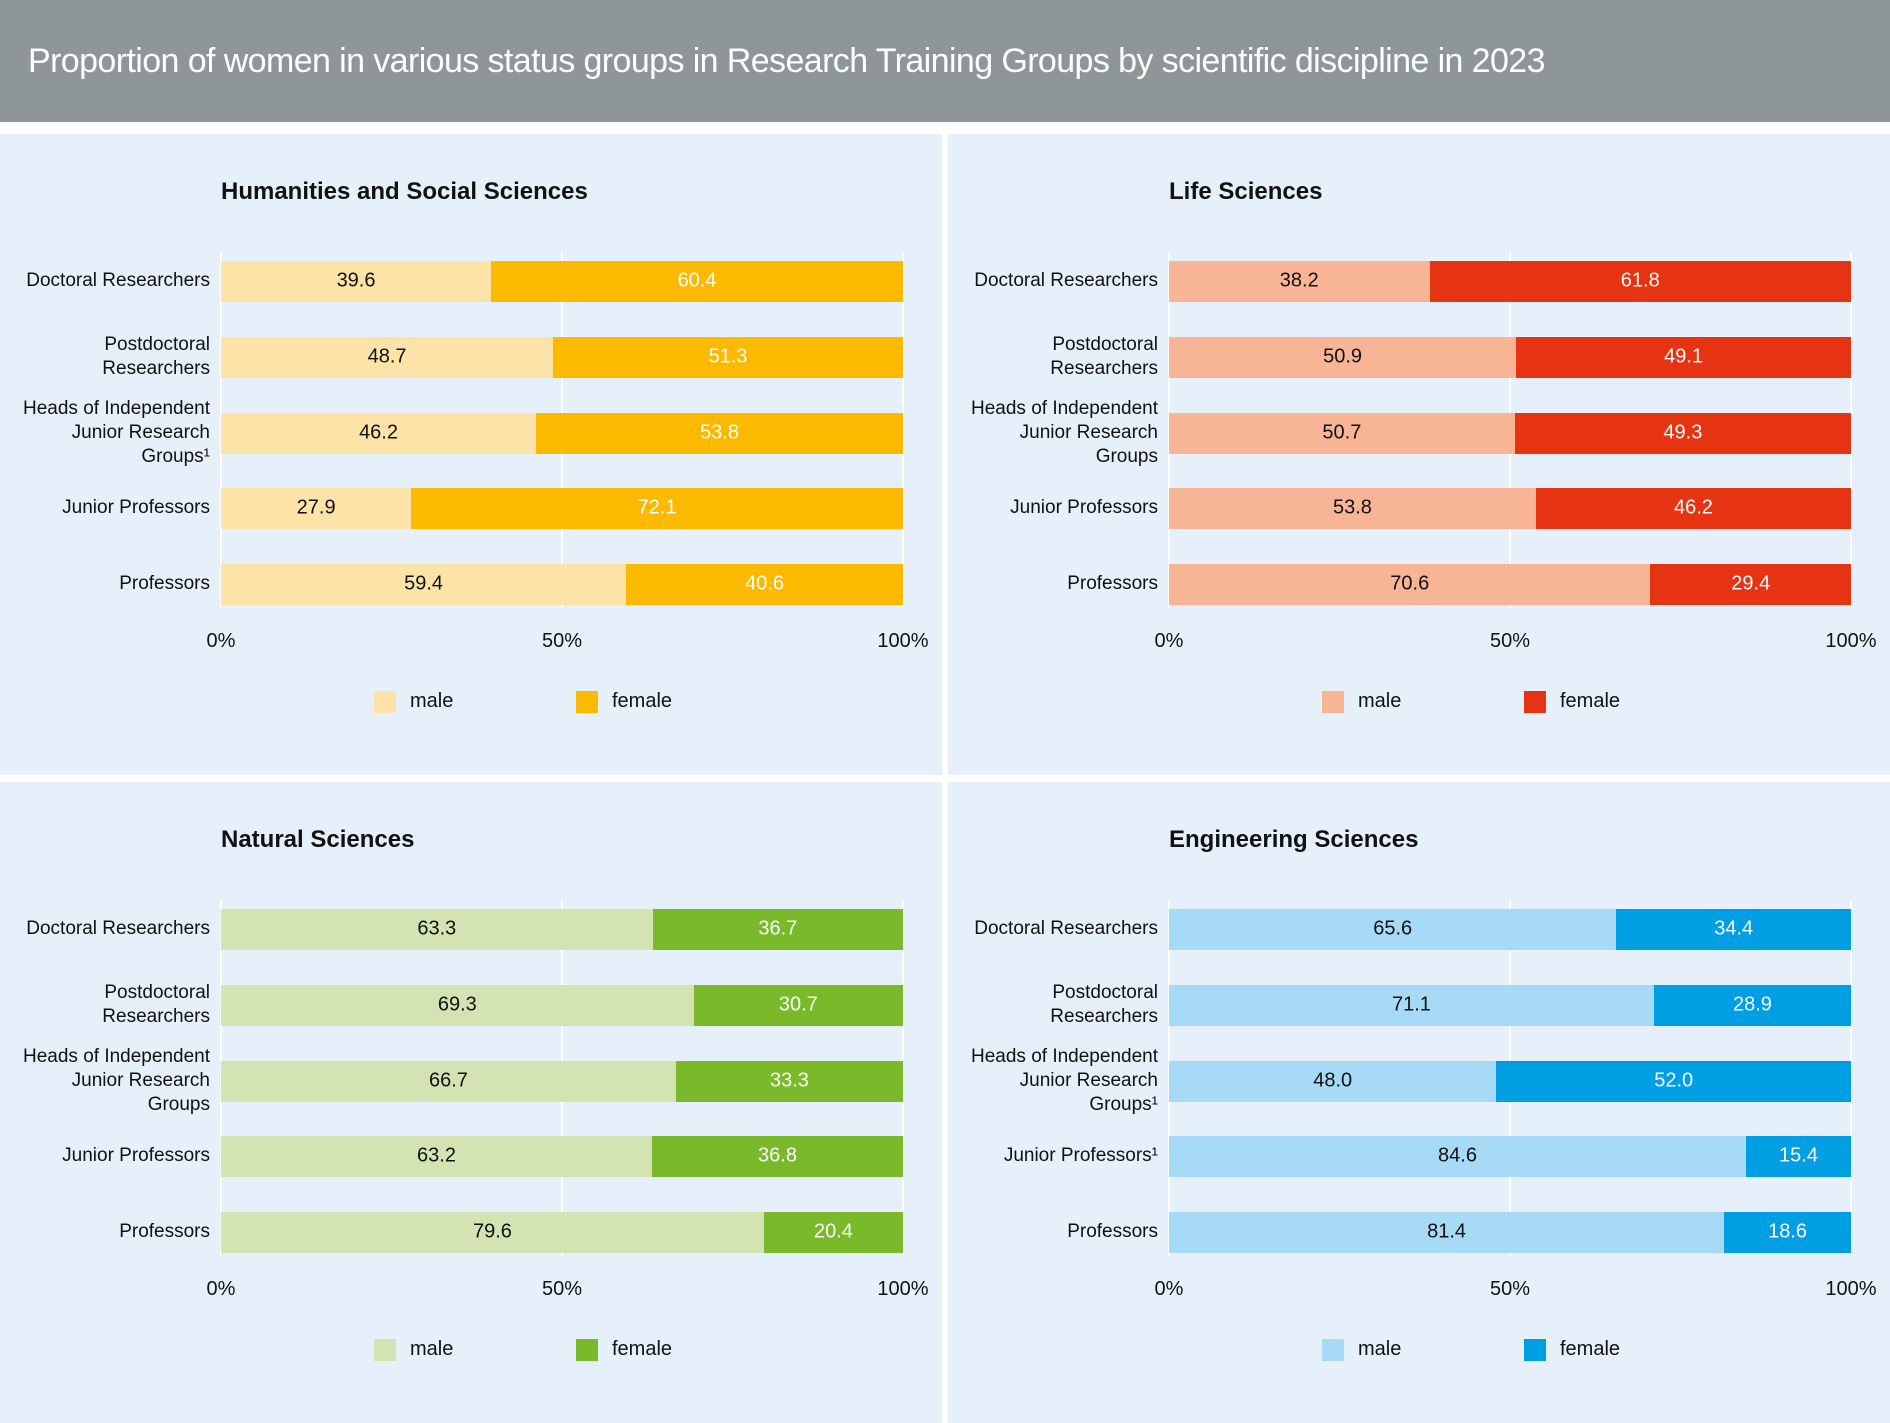 The image size is (1890, 1423). I want to click on value-label: 81.4, so click(1447, 1231).